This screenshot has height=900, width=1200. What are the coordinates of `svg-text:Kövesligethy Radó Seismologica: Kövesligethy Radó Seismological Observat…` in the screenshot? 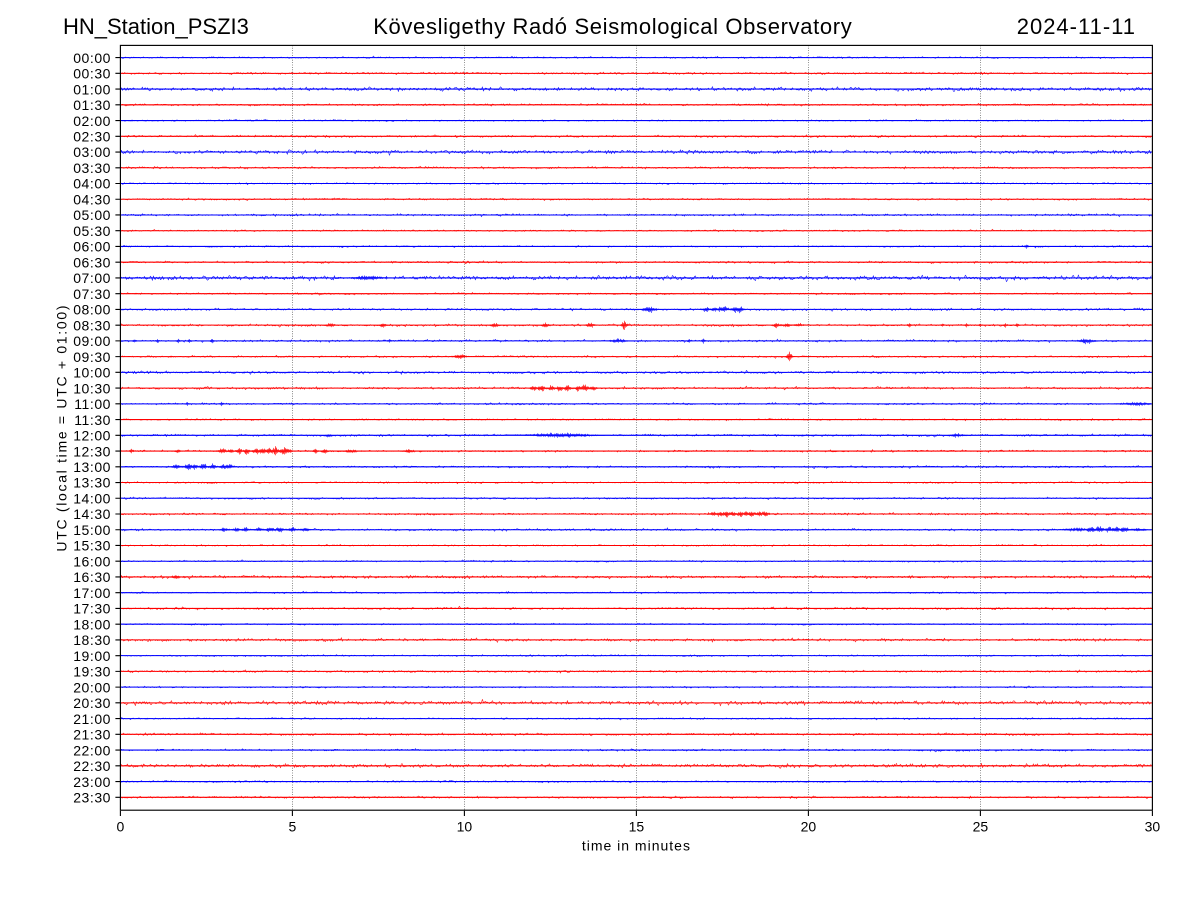 It's located at (612, 26).